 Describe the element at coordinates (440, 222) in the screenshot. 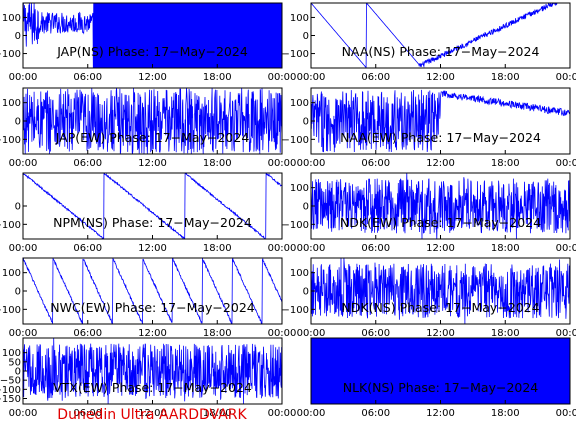

I see `panel-title: NDK(EW) Phase: 17−May−2024` at that location.